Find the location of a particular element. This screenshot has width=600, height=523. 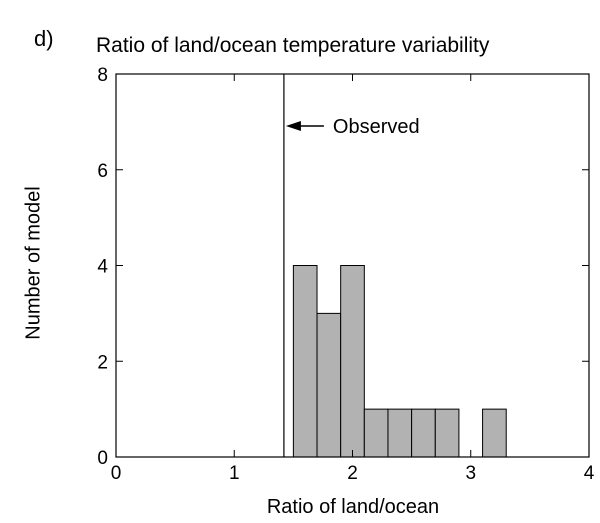

y-tick-label-1: 2 is located at coordinates (102, 362).